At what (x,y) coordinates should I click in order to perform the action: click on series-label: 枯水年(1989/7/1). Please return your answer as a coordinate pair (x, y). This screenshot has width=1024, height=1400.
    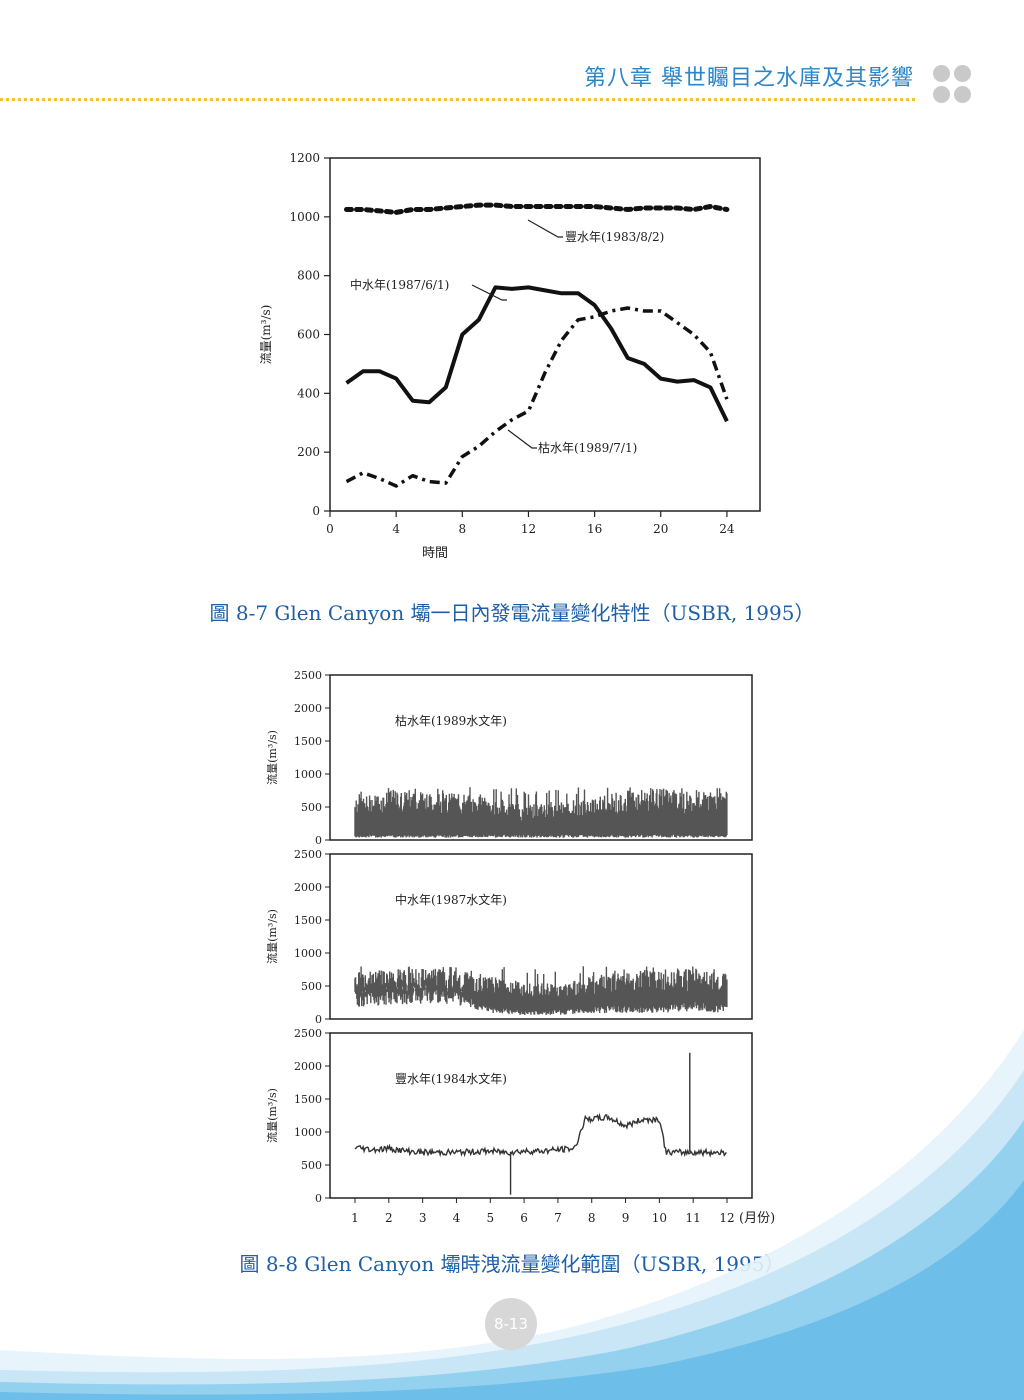
    Looking at the image, I should click on (587, 447).